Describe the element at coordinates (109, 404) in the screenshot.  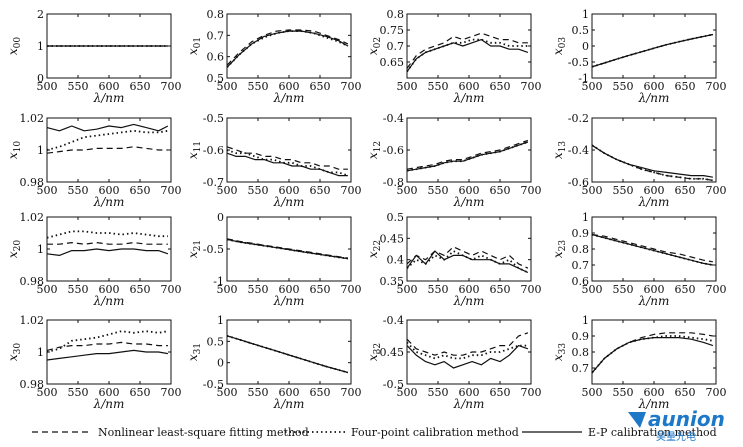
I see `xaxis-label-x30: λ/nm` at that location.